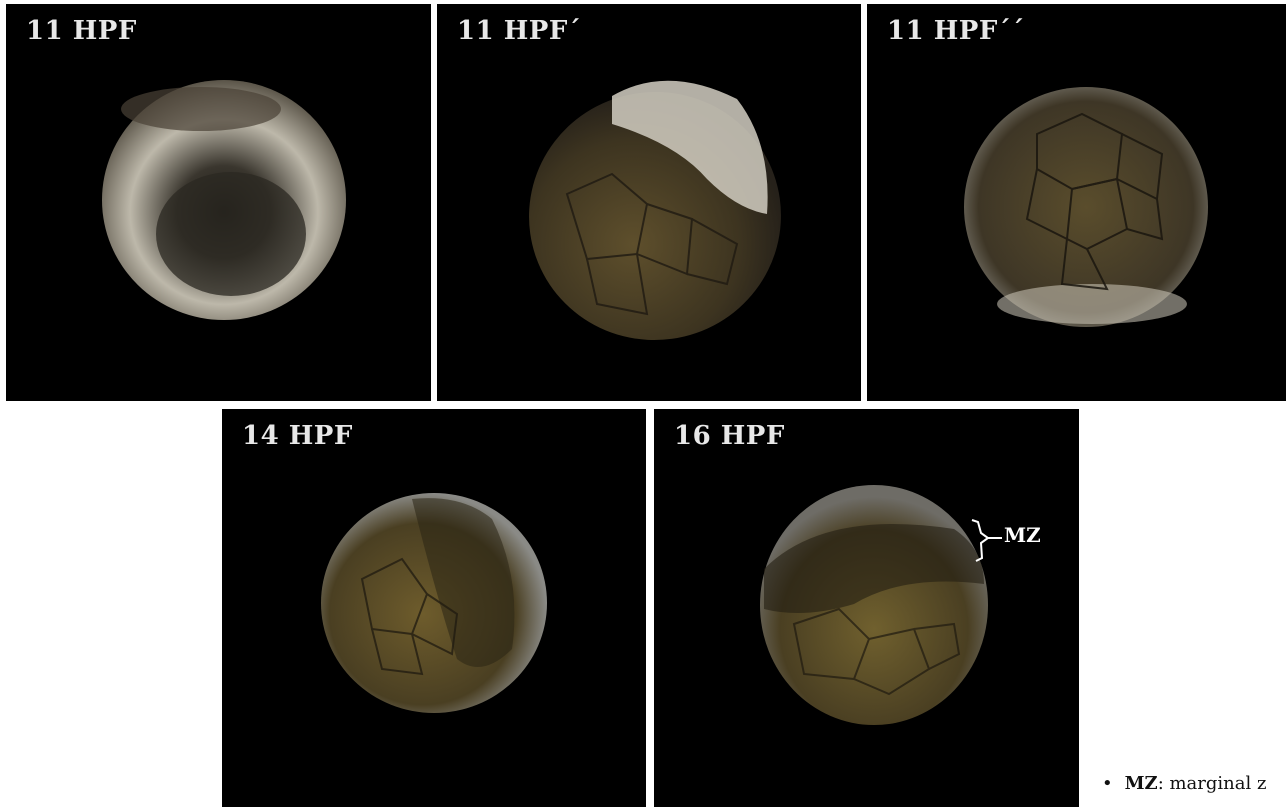 This screenshot has height=807, width=1286. I want to click on embryo-top-shadow, so click(201, 109).